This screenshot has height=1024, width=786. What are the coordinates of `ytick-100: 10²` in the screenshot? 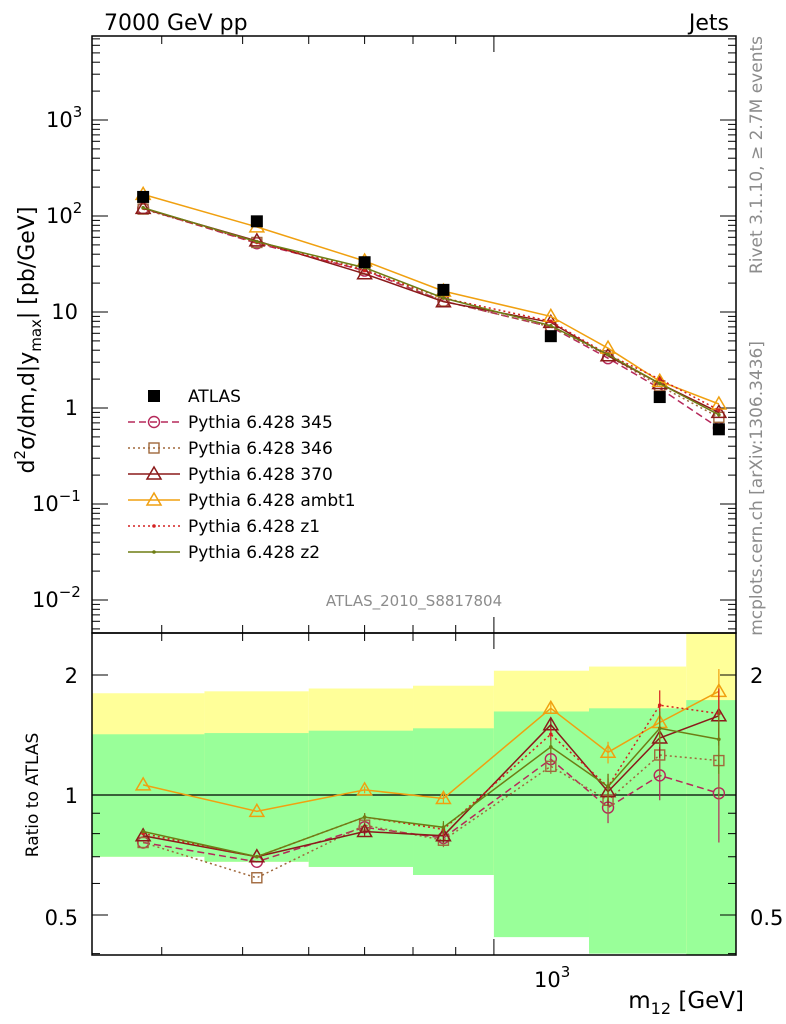 It's located at (64, 213).